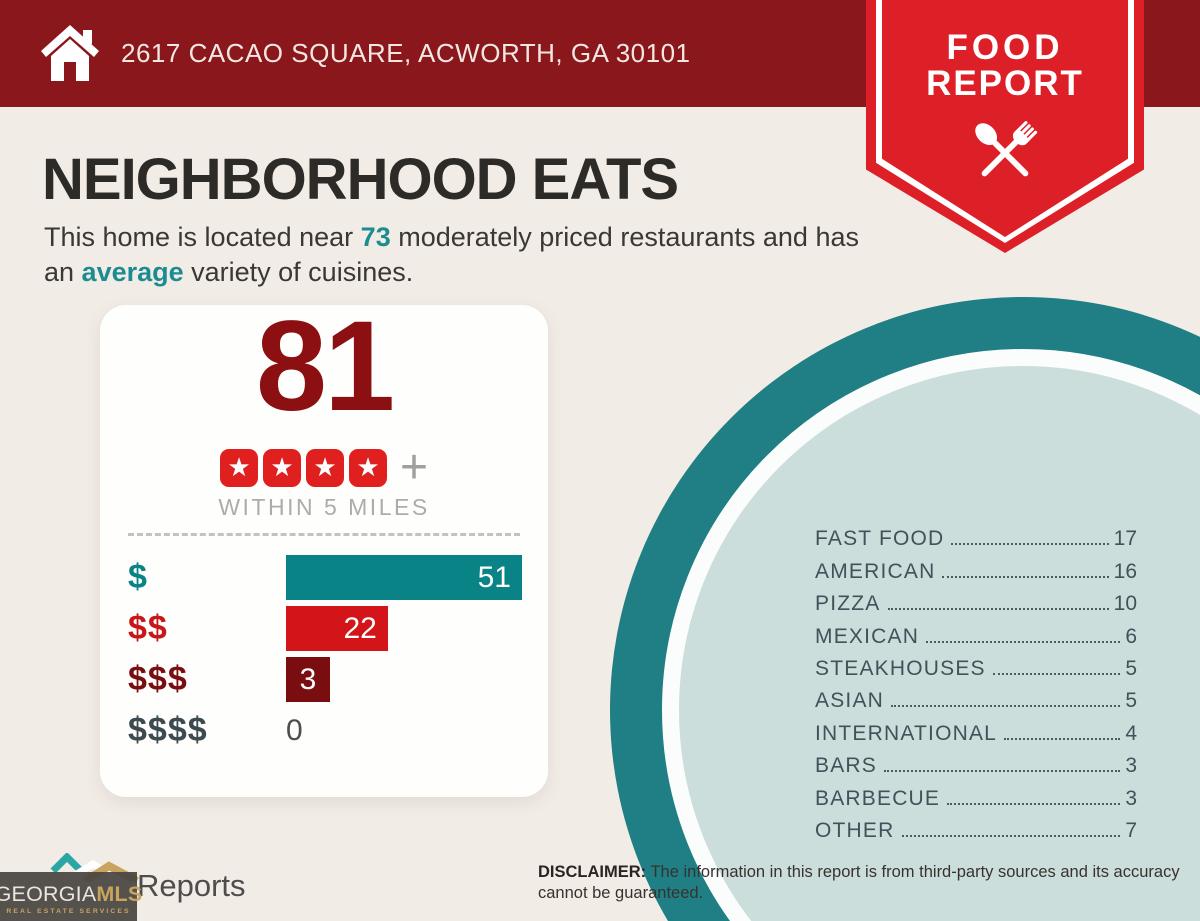 The image size is (1200, 921). Describe the element at coordinates (406, 53) in the screenshot. I see `property-address: 2617 CACAO SQUARE, ACWORTH, GA 30101` at that location.